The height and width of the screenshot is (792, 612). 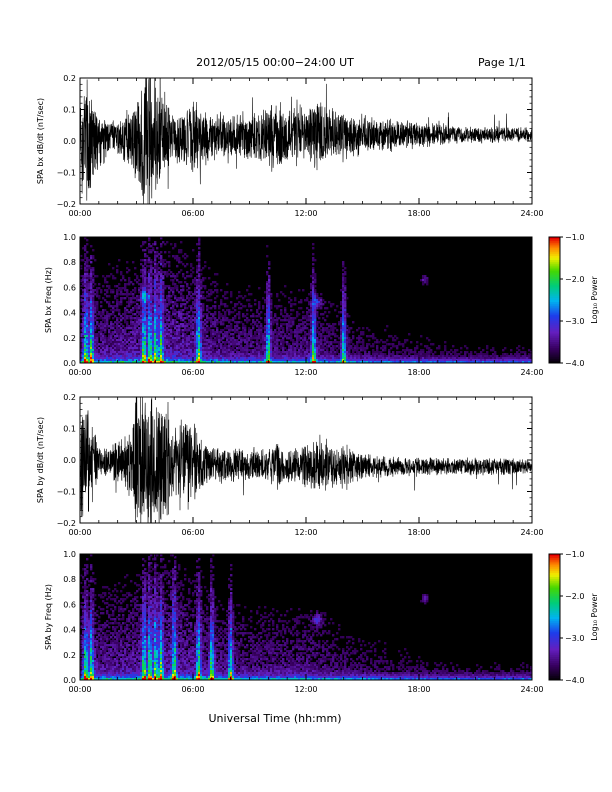 I want to click on x-tick-label: 12:00, so click(x=305, y=213).